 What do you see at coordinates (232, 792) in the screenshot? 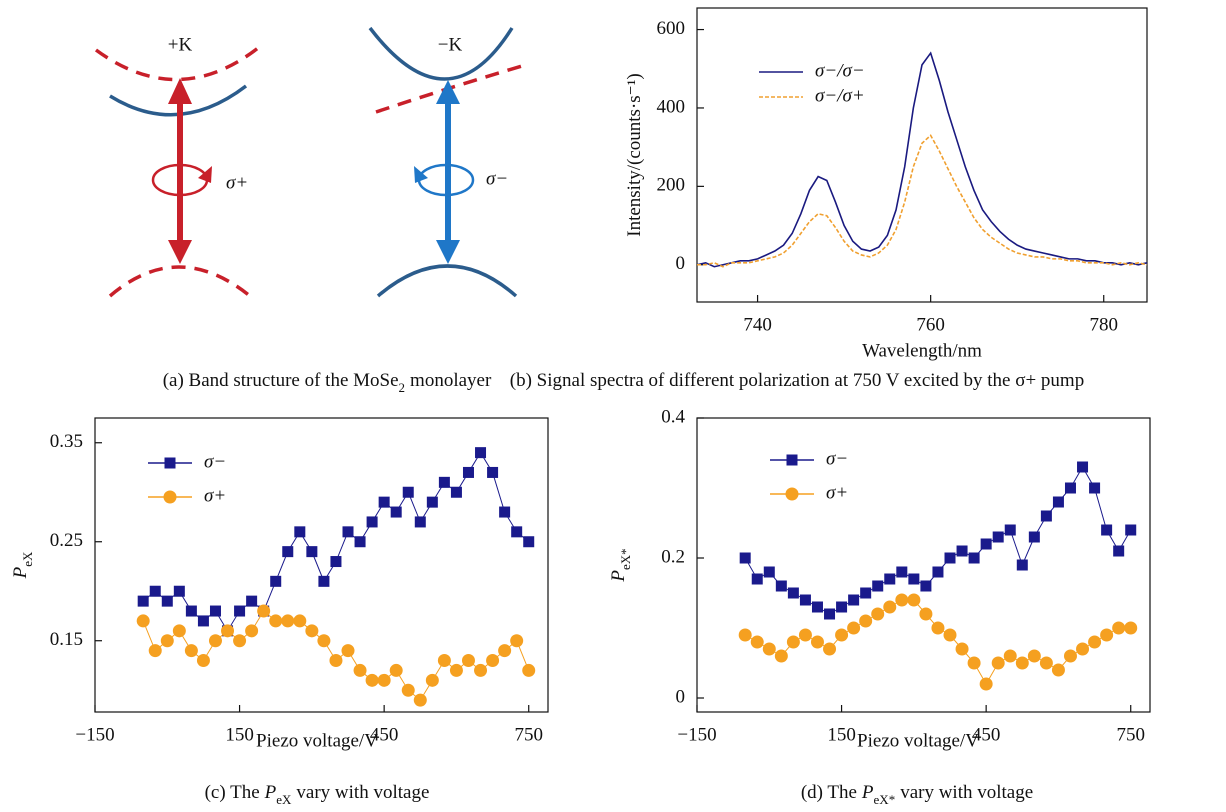
I see `caption-part: (c) The` at bounding box center [232, 792].